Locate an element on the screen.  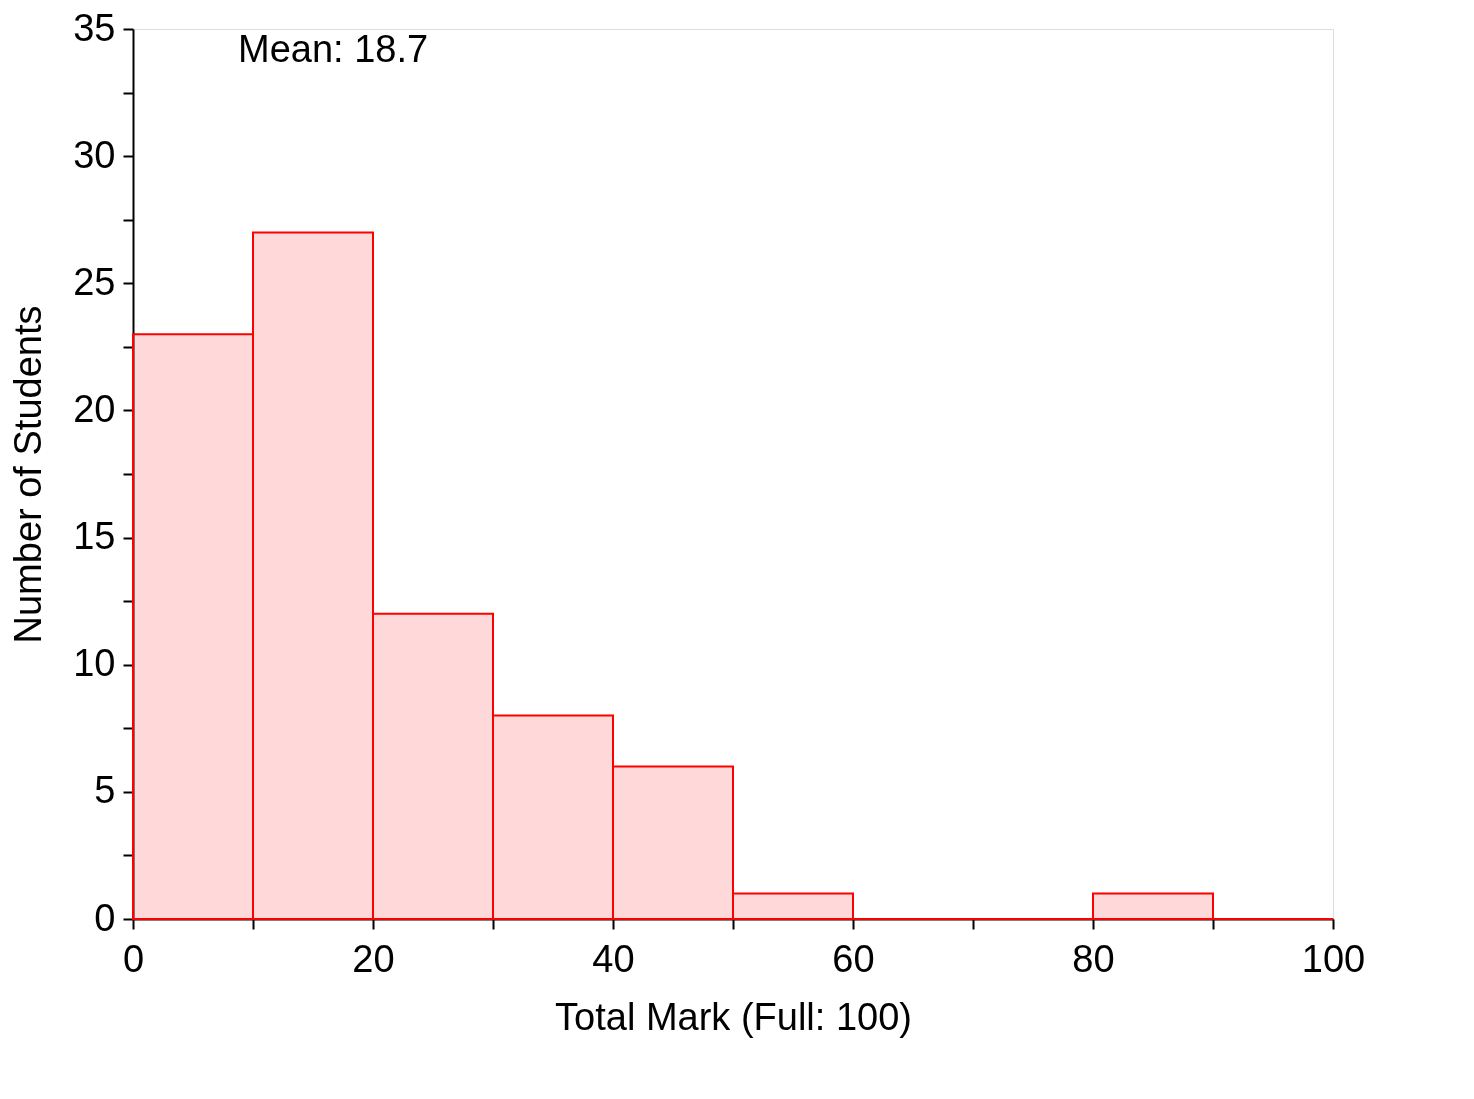
y-tick-label: 10 is located at coordinates (94, 663).